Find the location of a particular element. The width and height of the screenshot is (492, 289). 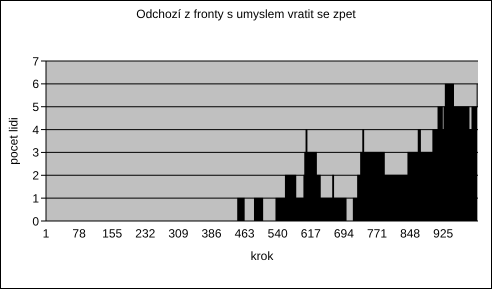

y-tick-label: 3 is located at coordinates (36, 153).